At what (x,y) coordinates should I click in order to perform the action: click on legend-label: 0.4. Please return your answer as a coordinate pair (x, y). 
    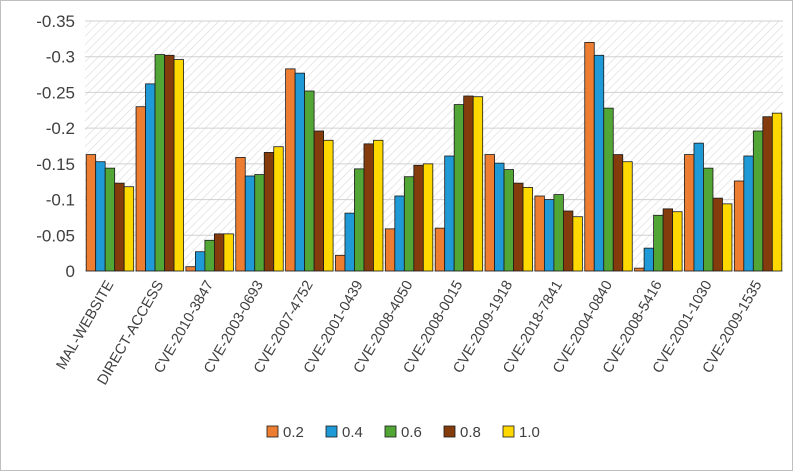
    Looking at the image, I should click on (352, 432).